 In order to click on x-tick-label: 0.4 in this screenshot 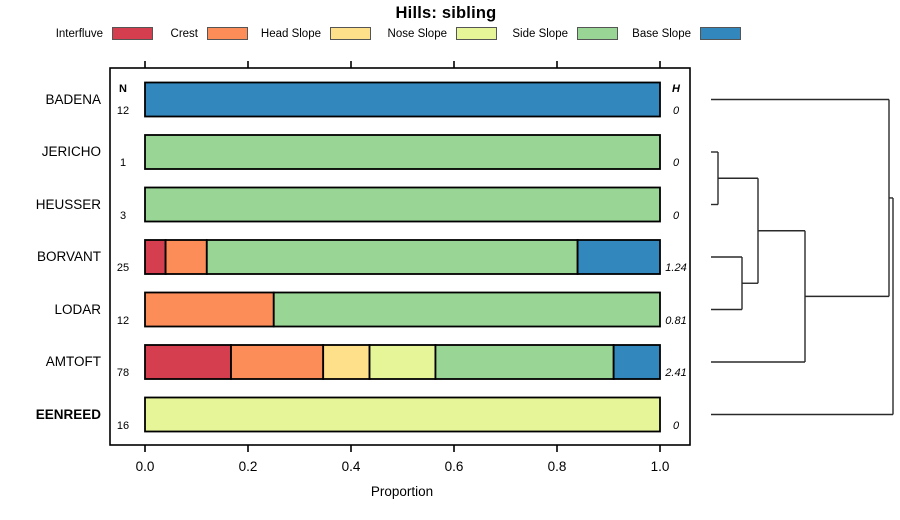, I will do `click(351, 466)`.